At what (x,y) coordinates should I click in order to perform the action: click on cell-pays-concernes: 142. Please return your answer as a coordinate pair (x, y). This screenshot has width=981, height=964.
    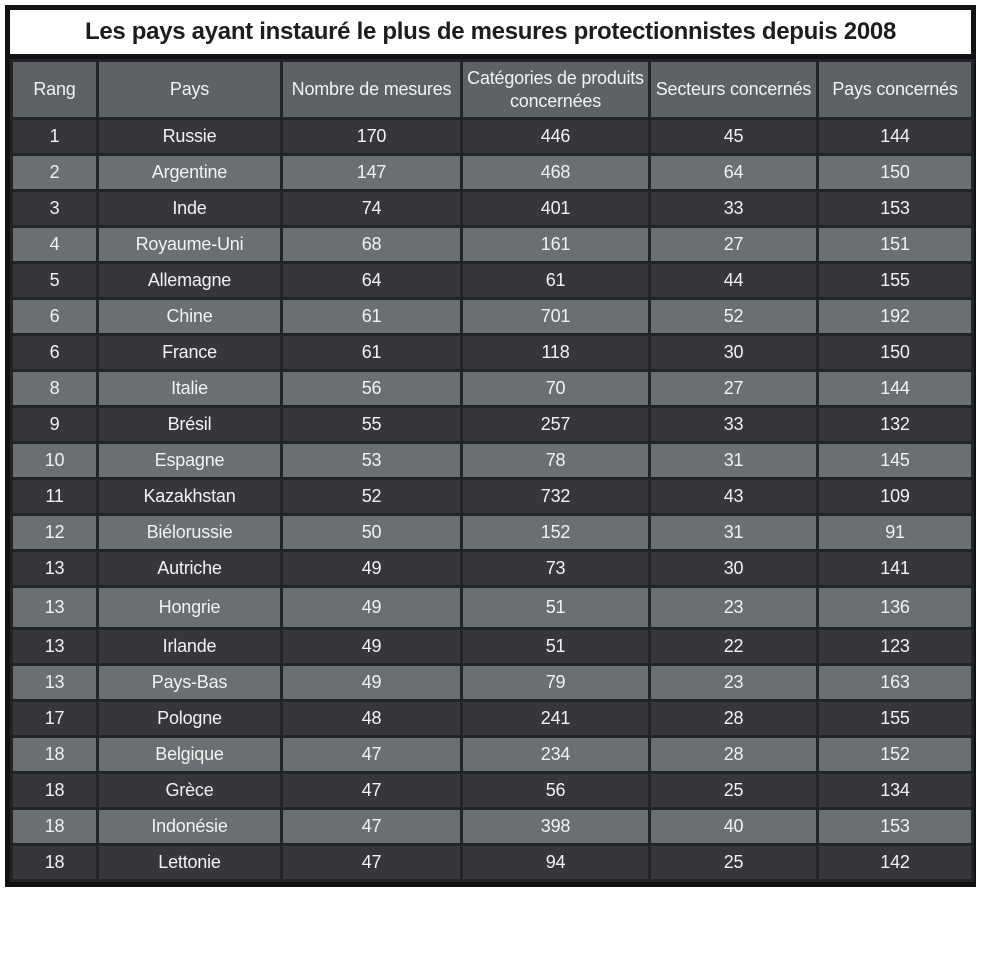
    Looking at the image, I should click on (895, 862).